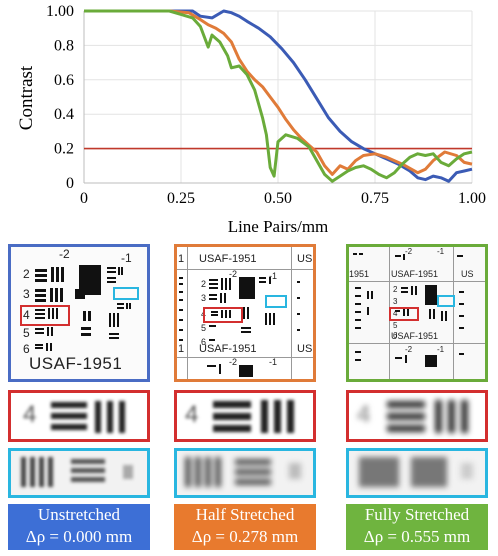 The height and width of the screenshot is (556, 498). What do you see at coordinates (60, 97) in the screenshot?
I see `y-tick-labels: 0 0.2 0.4 0.6 0.8 1.00` at bounding box center [60, 97].